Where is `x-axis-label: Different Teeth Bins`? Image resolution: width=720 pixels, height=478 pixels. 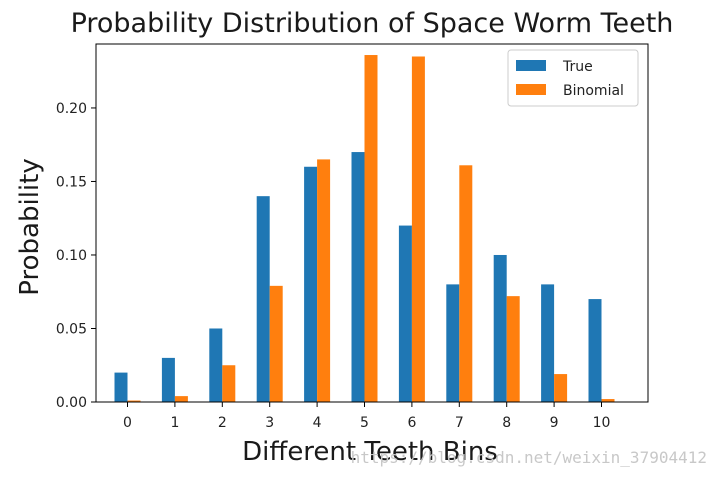
x-axis-label: Different Teeth Bins is located at coordinates (370, 452).